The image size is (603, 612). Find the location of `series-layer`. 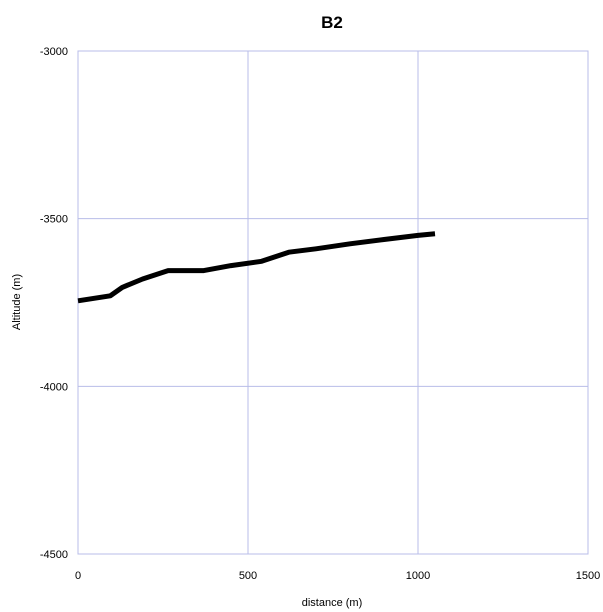

series-layer is located at coordinates (256, 267).